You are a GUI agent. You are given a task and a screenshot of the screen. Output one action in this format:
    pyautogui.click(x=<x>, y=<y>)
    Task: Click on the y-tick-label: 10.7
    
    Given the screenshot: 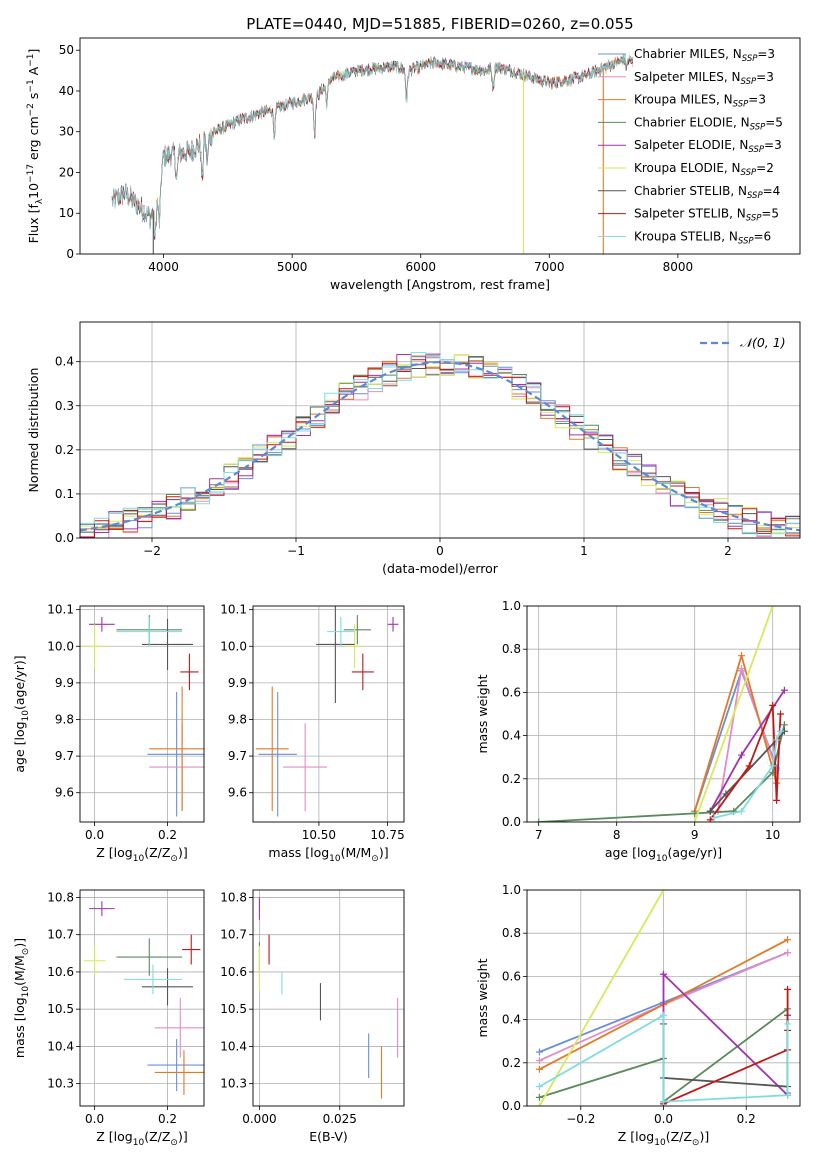 What is the action you would take?
    pyautogui.click(x=233, y=935)
    